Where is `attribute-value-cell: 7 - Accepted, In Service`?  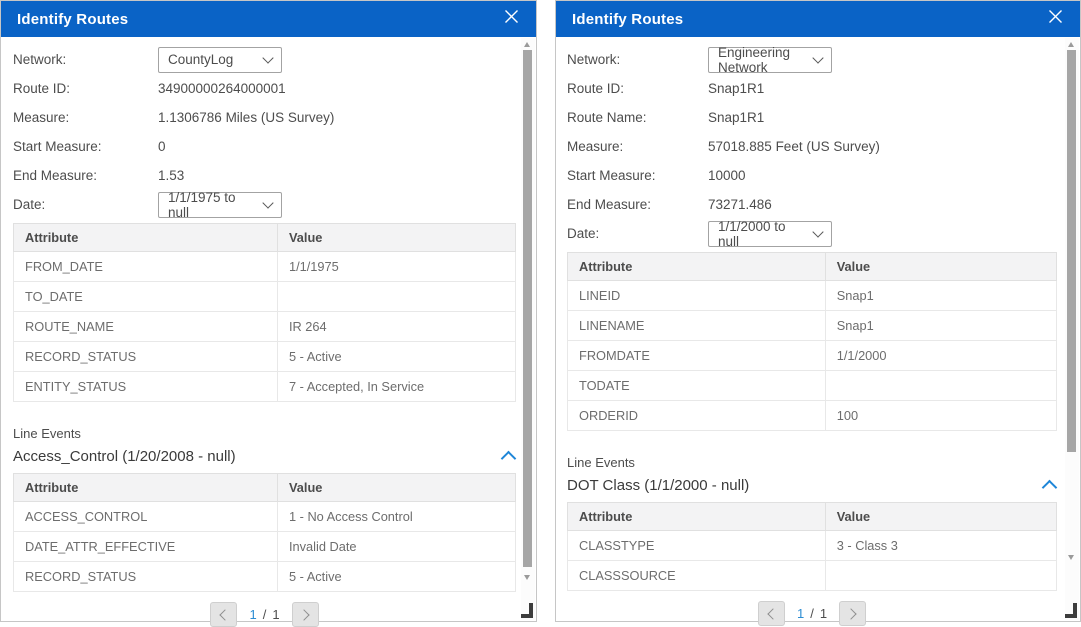
attribute-value-cell: 7 - Accepted, In Service is located at coordinates (396, 386).